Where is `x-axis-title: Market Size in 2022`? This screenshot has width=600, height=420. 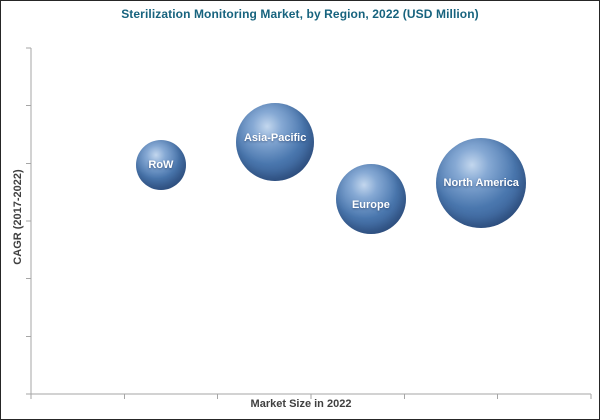 x-axis-title: Market Size in 2022 is located at coordinates (301, 404).